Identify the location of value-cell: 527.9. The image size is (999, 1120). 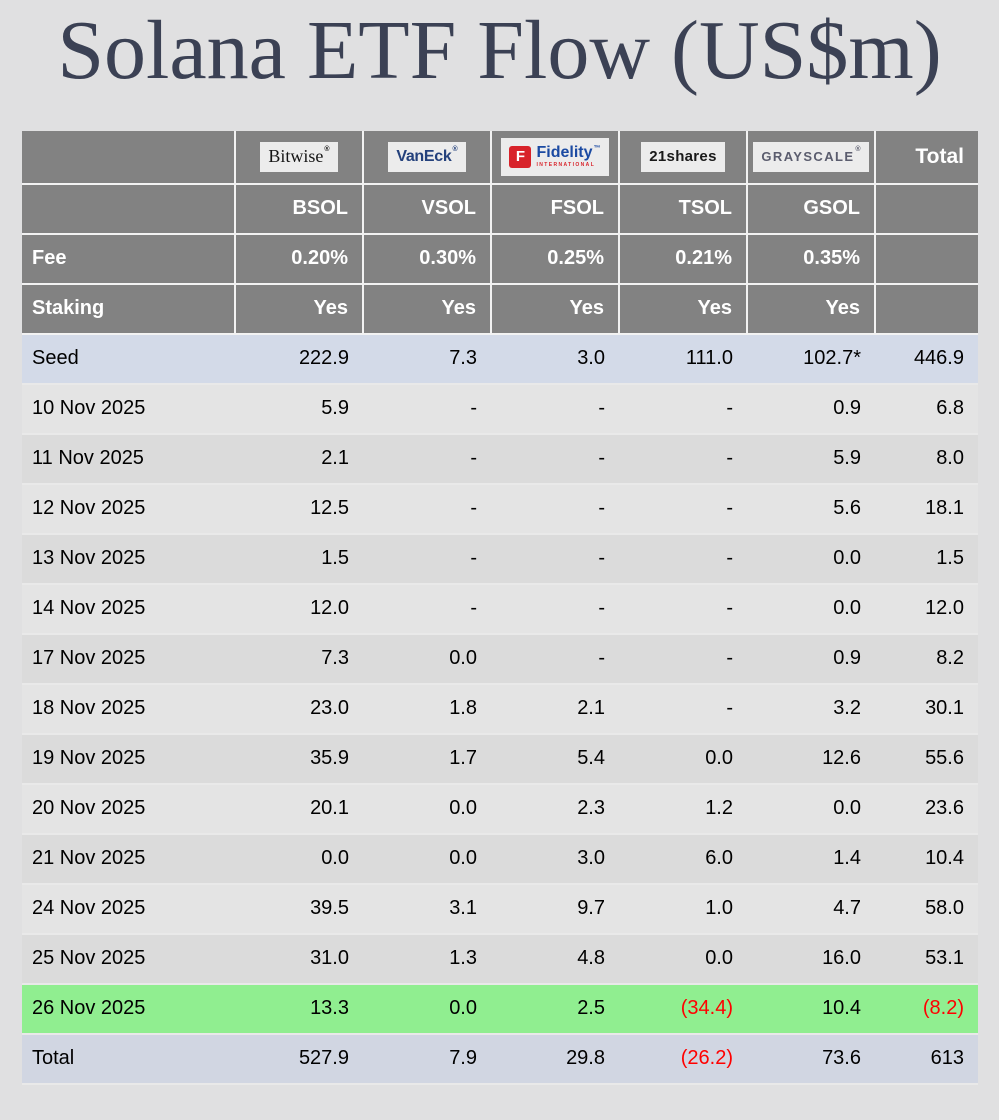
(299, 1059).